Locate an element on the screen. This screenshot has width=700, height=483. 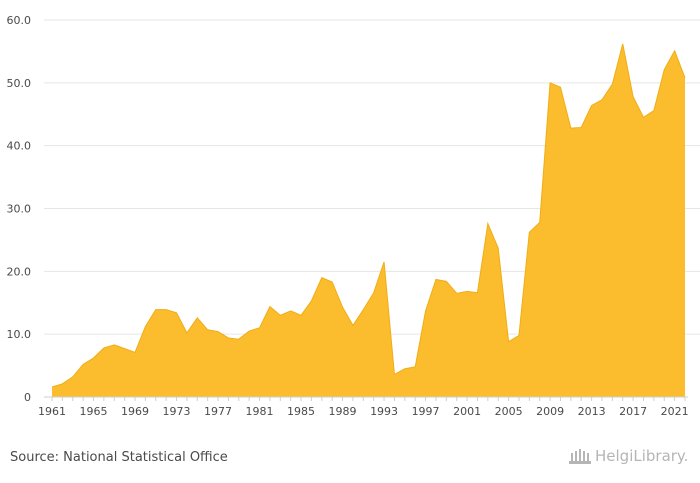
source-note: Source: National Statistical Office is located at coordinates (119, 457).